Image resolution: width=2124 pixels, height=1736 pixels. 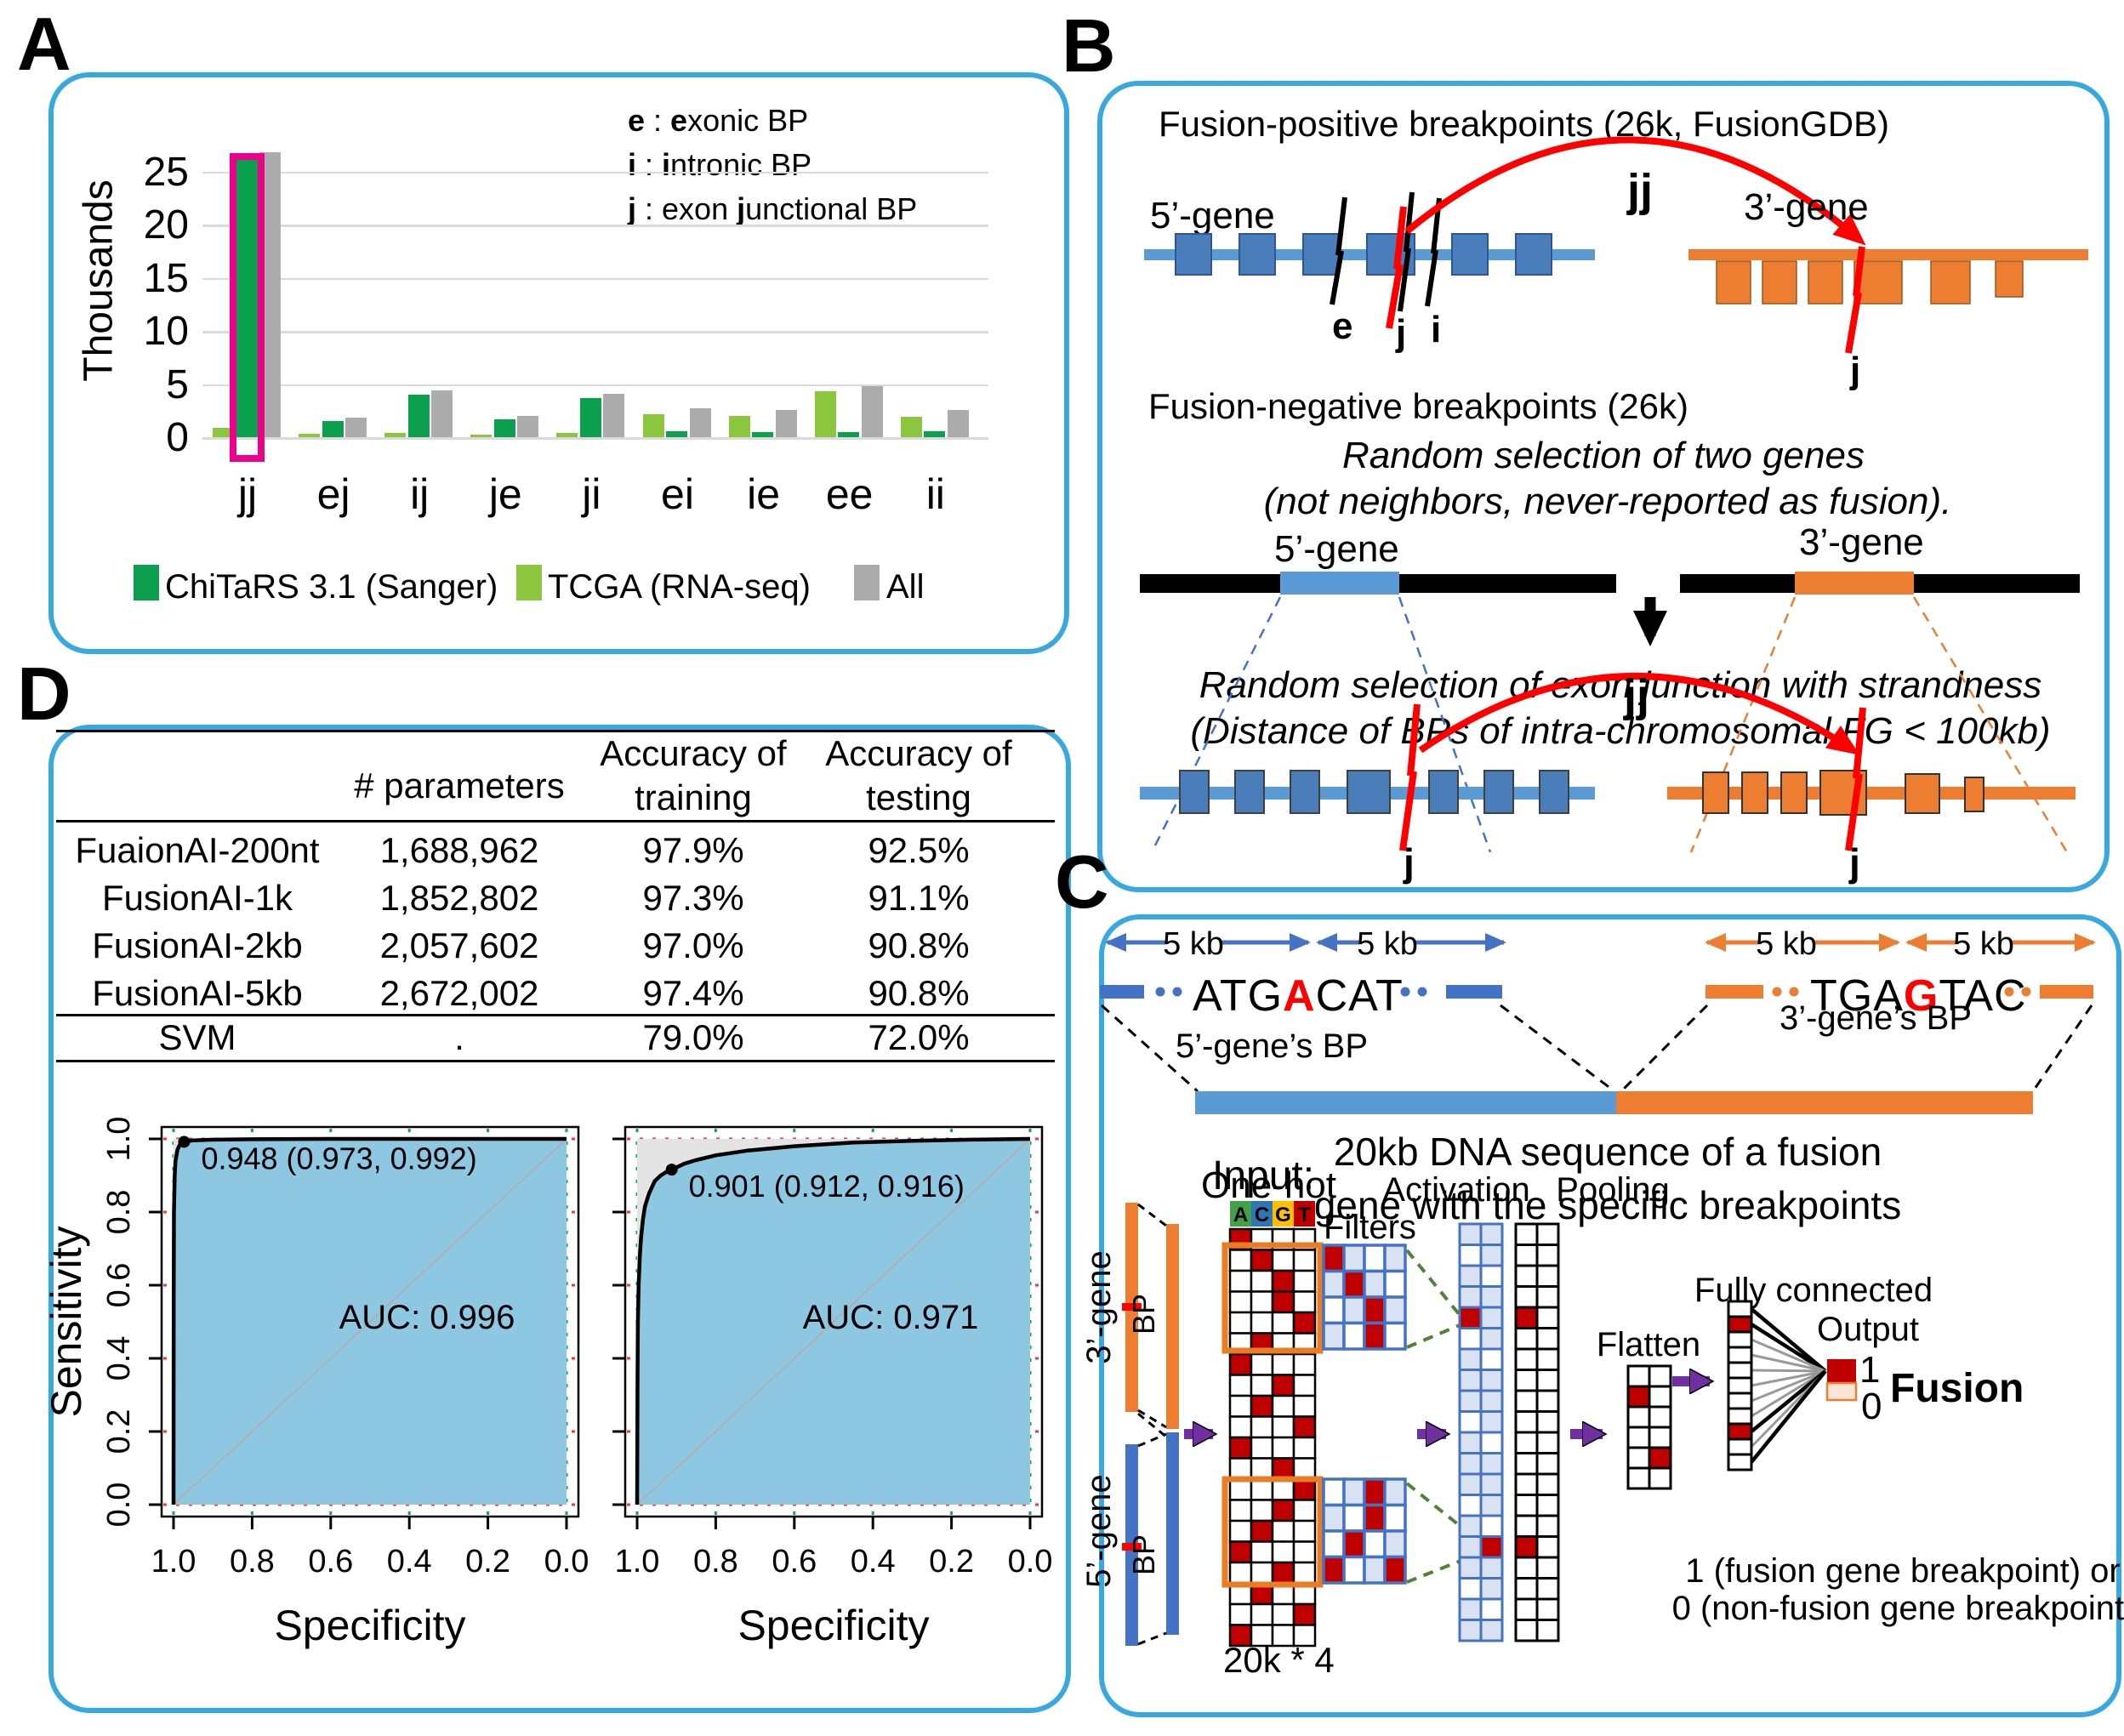 I want to click on y-axis-title: Thousands, so click(x=99, y=280).